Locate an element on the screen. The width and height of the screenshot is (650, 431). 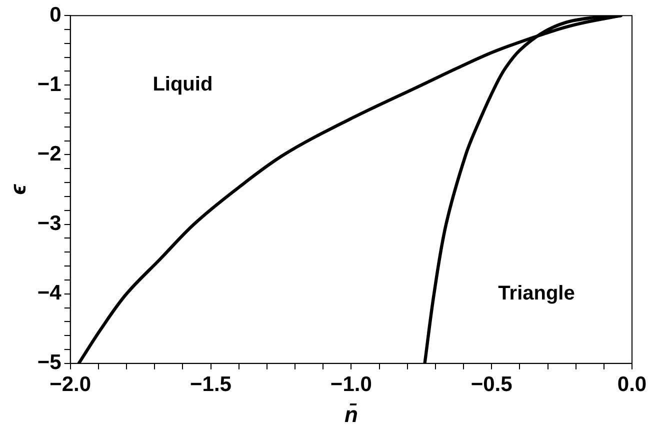
y-tick-label: −1 is located at coordinates (49, 84).